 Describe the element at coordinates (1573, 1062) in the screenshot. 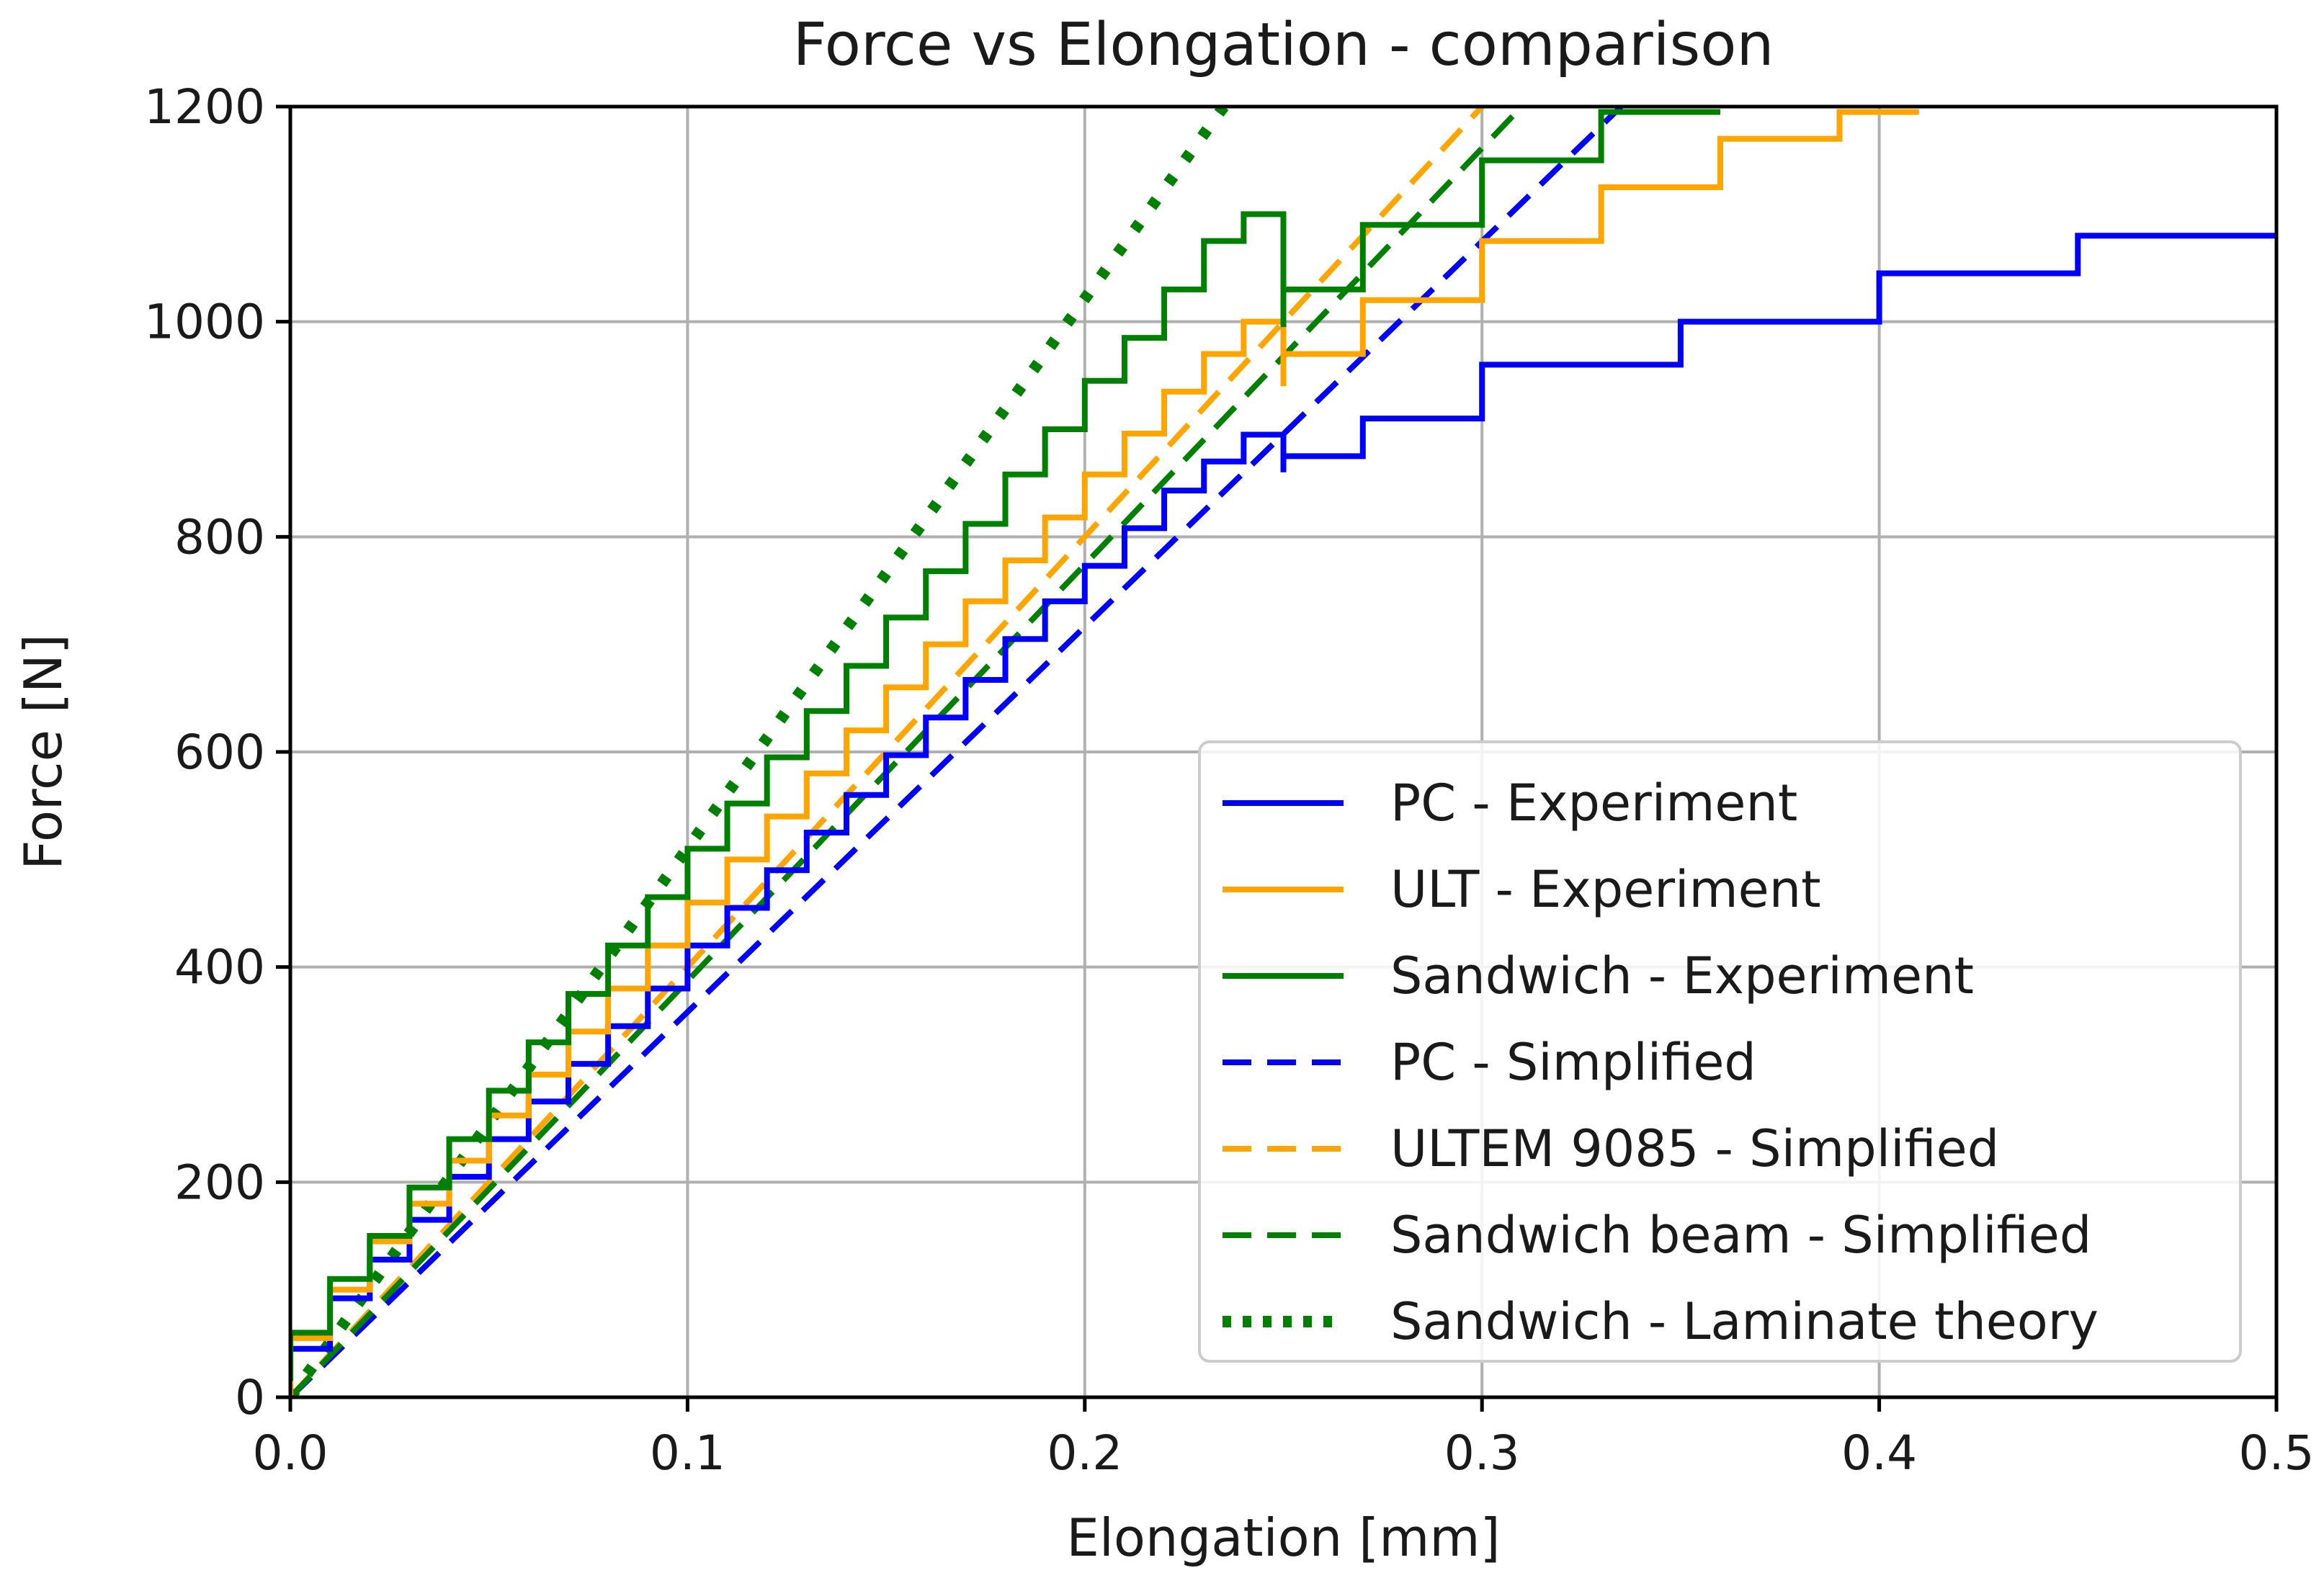

I see `legend-label-pc-simplified: PC - Simplified` at that location.